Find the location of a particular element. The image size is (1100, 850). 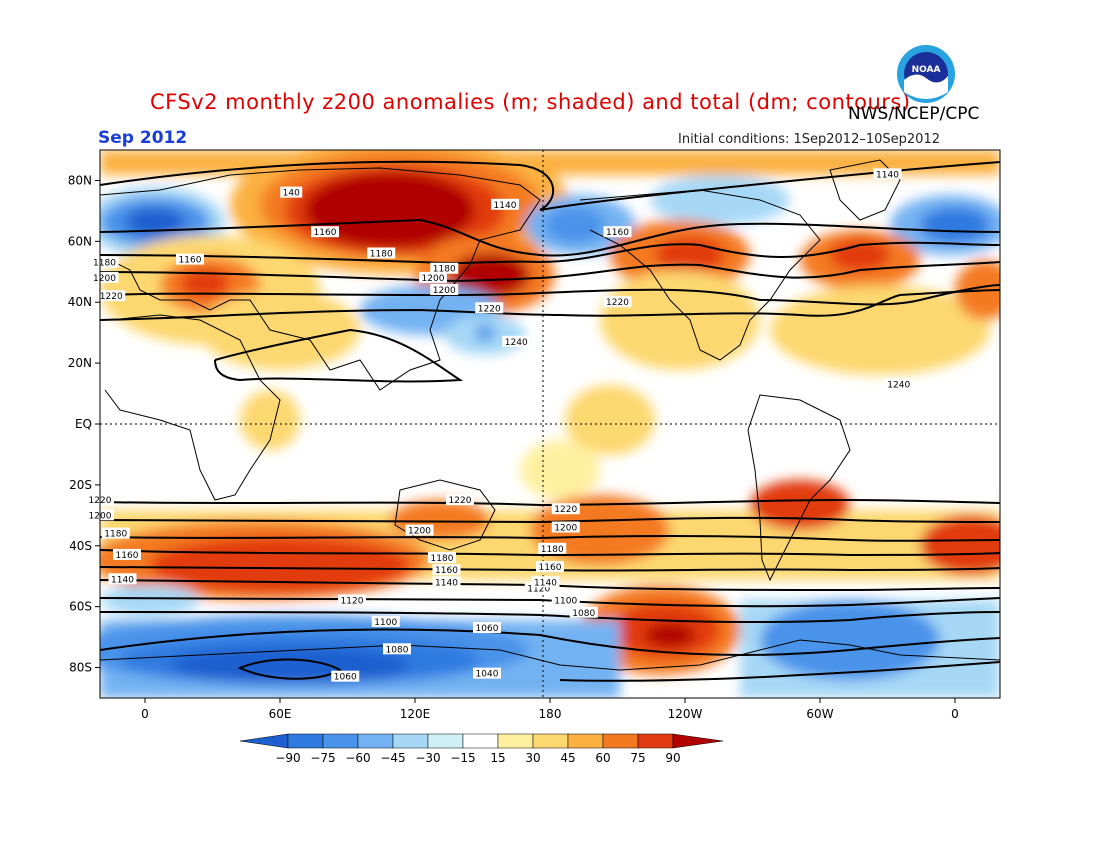

lon-label: 60W is located at coordinates (819, 714).